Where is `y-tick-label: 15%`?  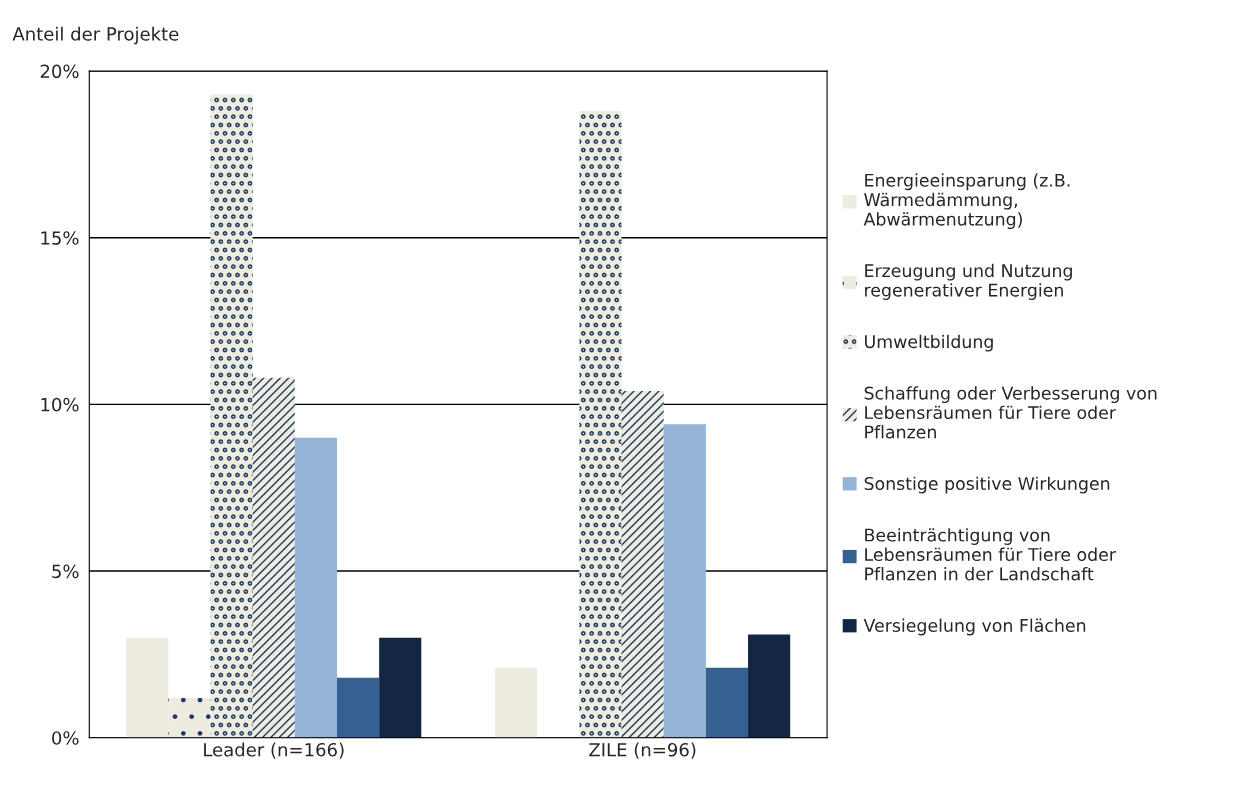
y-tick-label: 15% is located at coordinates (60, 238).